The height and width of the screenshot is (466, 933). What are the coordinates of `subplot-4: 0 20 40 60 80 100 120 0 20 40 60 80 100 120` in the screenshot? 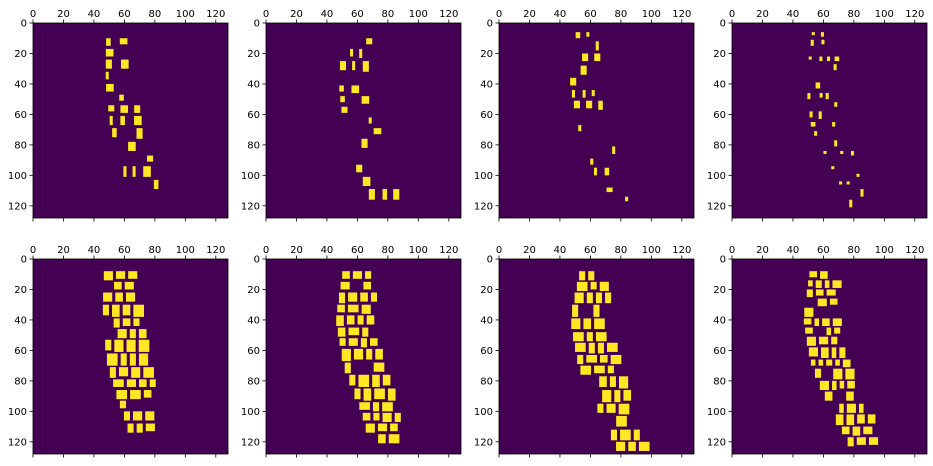 It's located at (817, 115).